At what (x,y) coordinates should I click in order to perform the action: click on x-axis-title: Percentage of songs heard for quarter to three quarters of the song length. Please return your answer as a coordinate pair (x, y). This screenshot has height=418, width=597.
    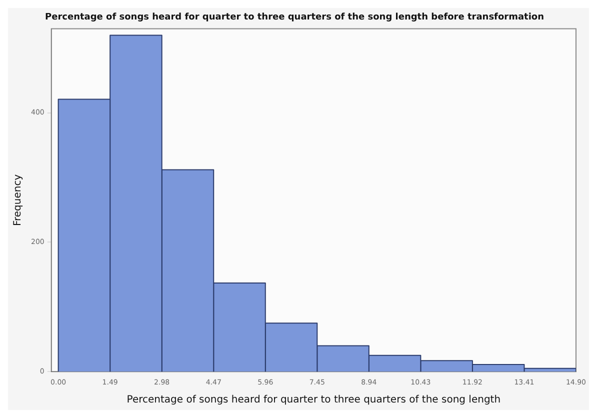
    Looking at the image, I should click on (313, 400).